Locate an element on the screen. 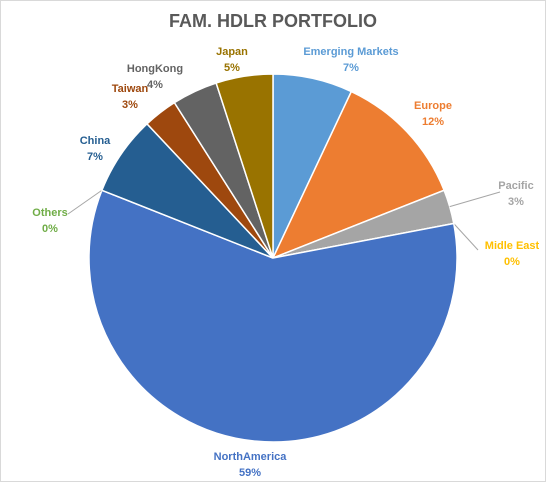 Image resolution: width=546 pixels, height=482 pixels. data-label-name: Pacific is located at coordinates (515, 186).